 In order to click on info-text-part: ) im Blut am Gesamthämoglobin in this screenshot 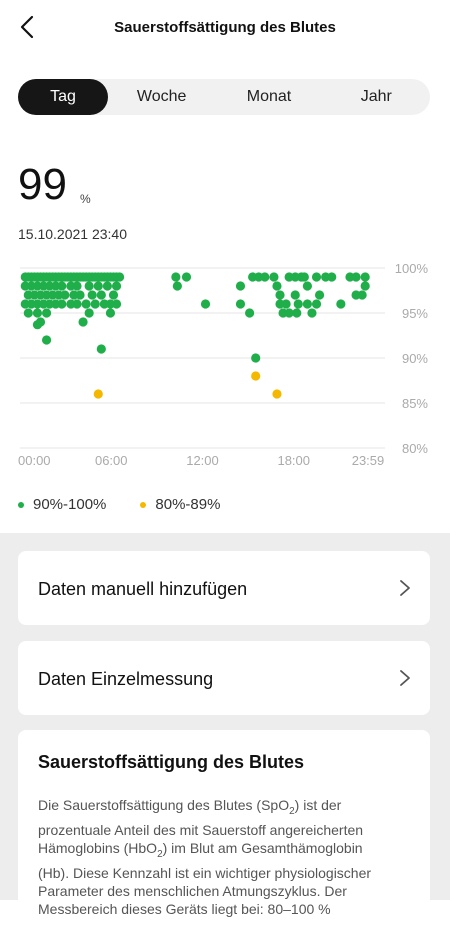, I will do `click(262, 847)`.